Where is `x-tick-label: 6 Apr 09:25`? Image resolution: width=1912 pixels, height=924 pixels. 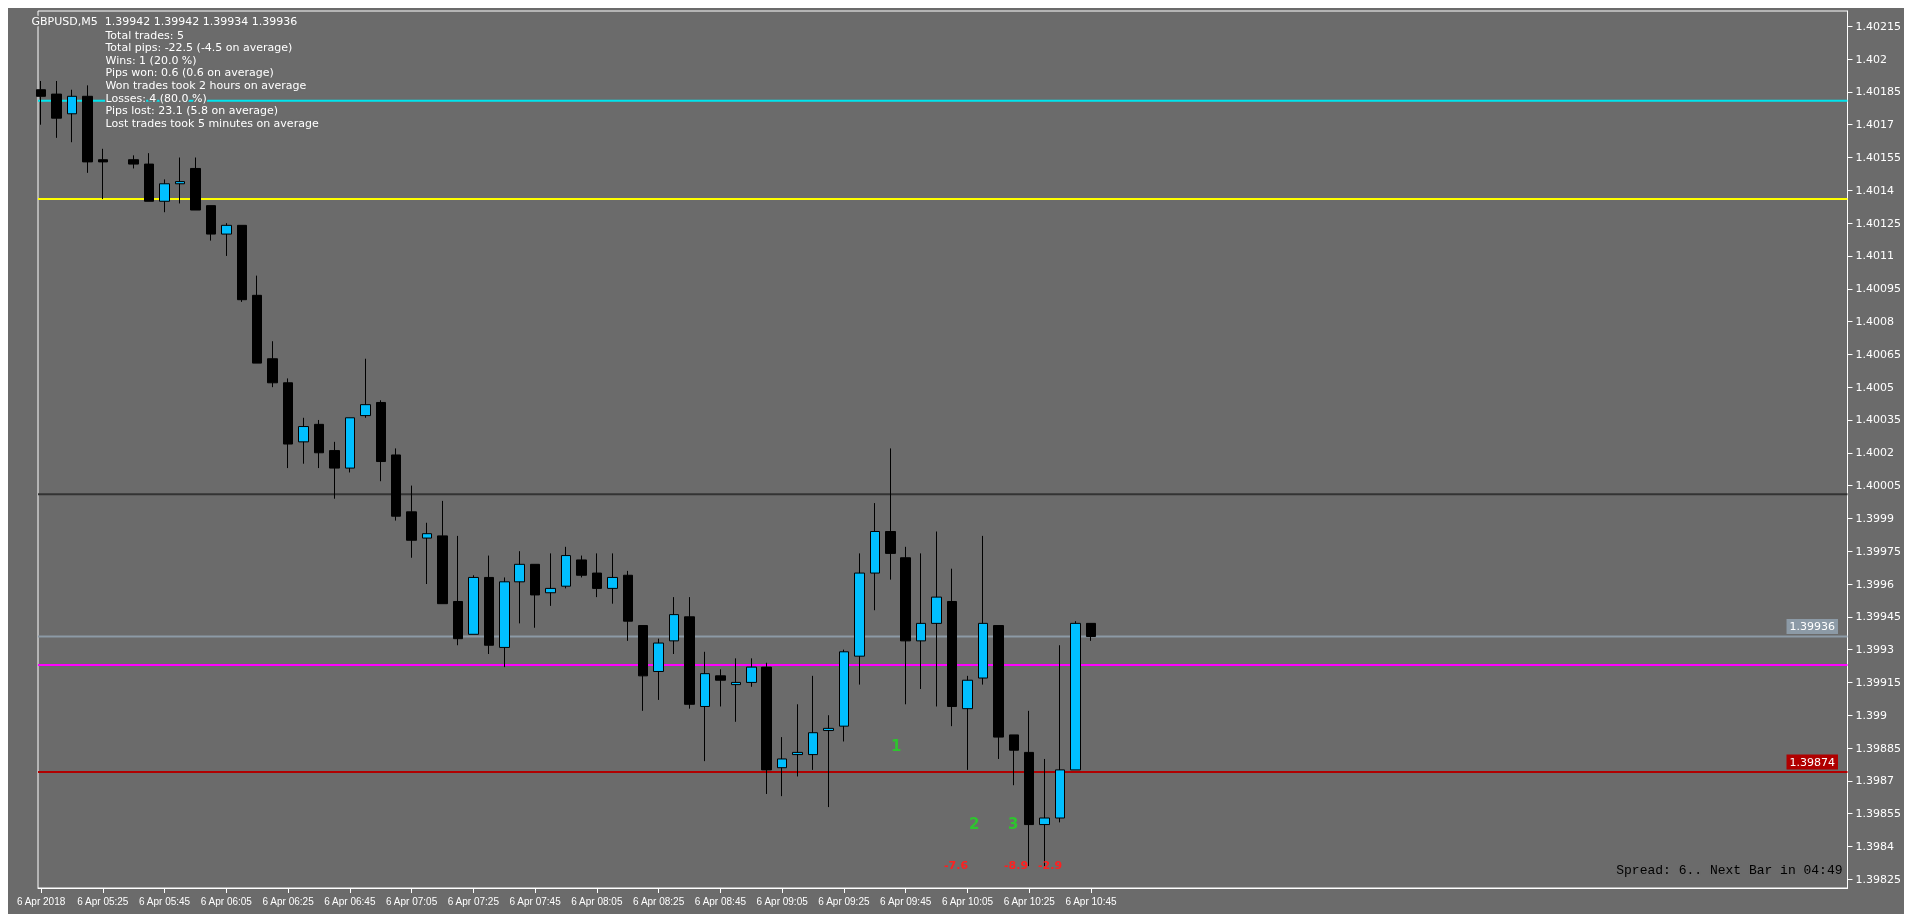
x-tick-label: 6 Apr 09:25 is located at coordinates (844, 901).